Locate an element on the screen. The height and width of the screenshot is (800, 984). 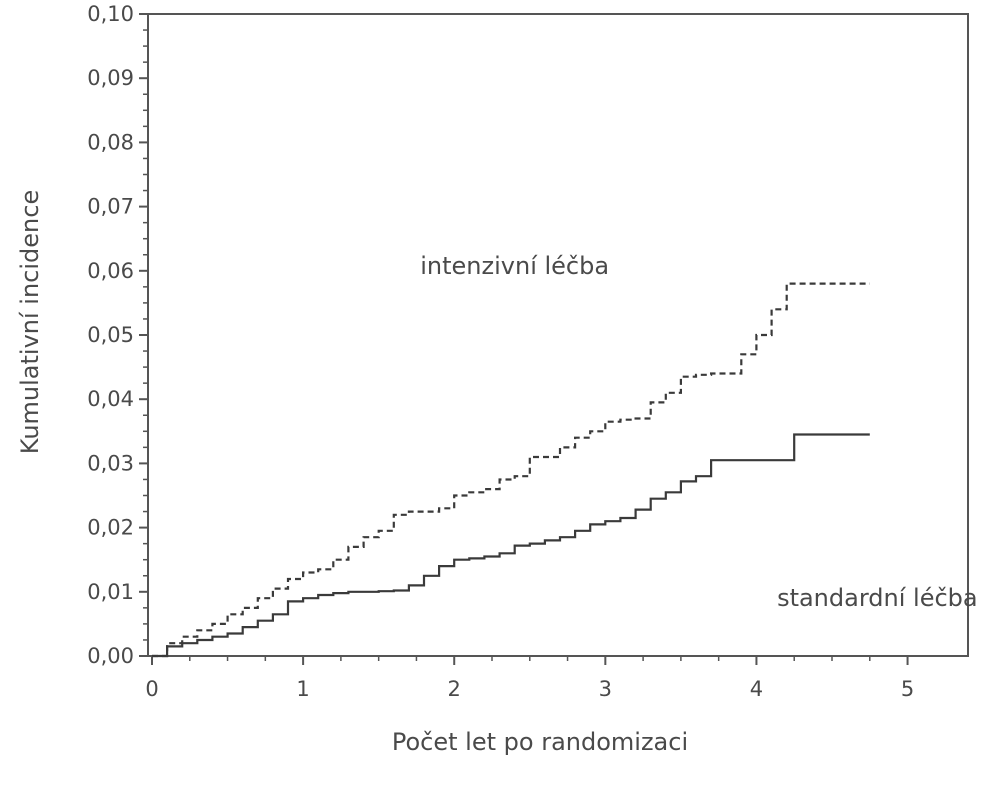
y-tick-label: 0,10 is located at coordinates (110, 14).